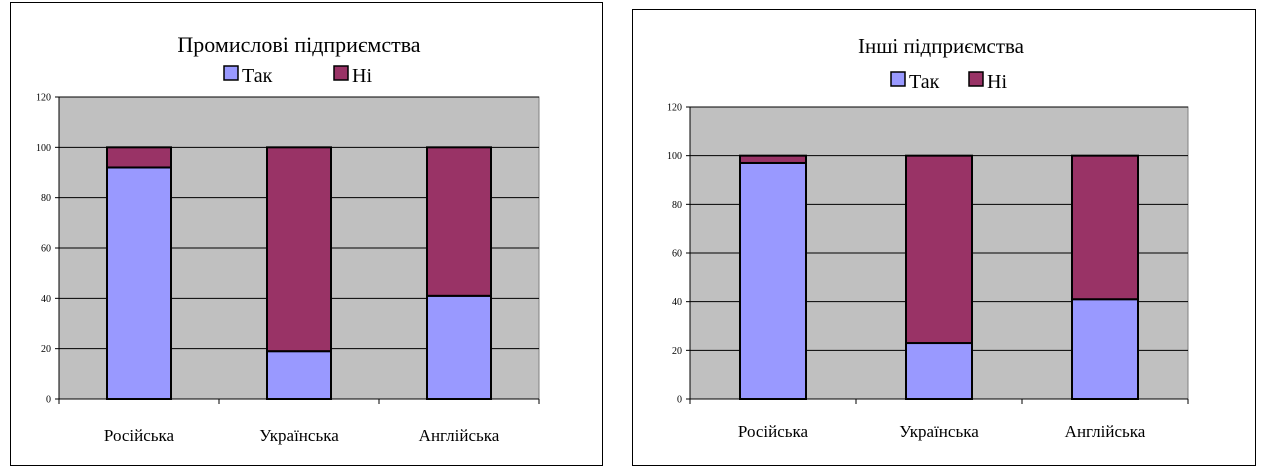 This screenshot has height=468, width=1261. I want to click on chart-title: Промислові підприємства, so click(298, 44).